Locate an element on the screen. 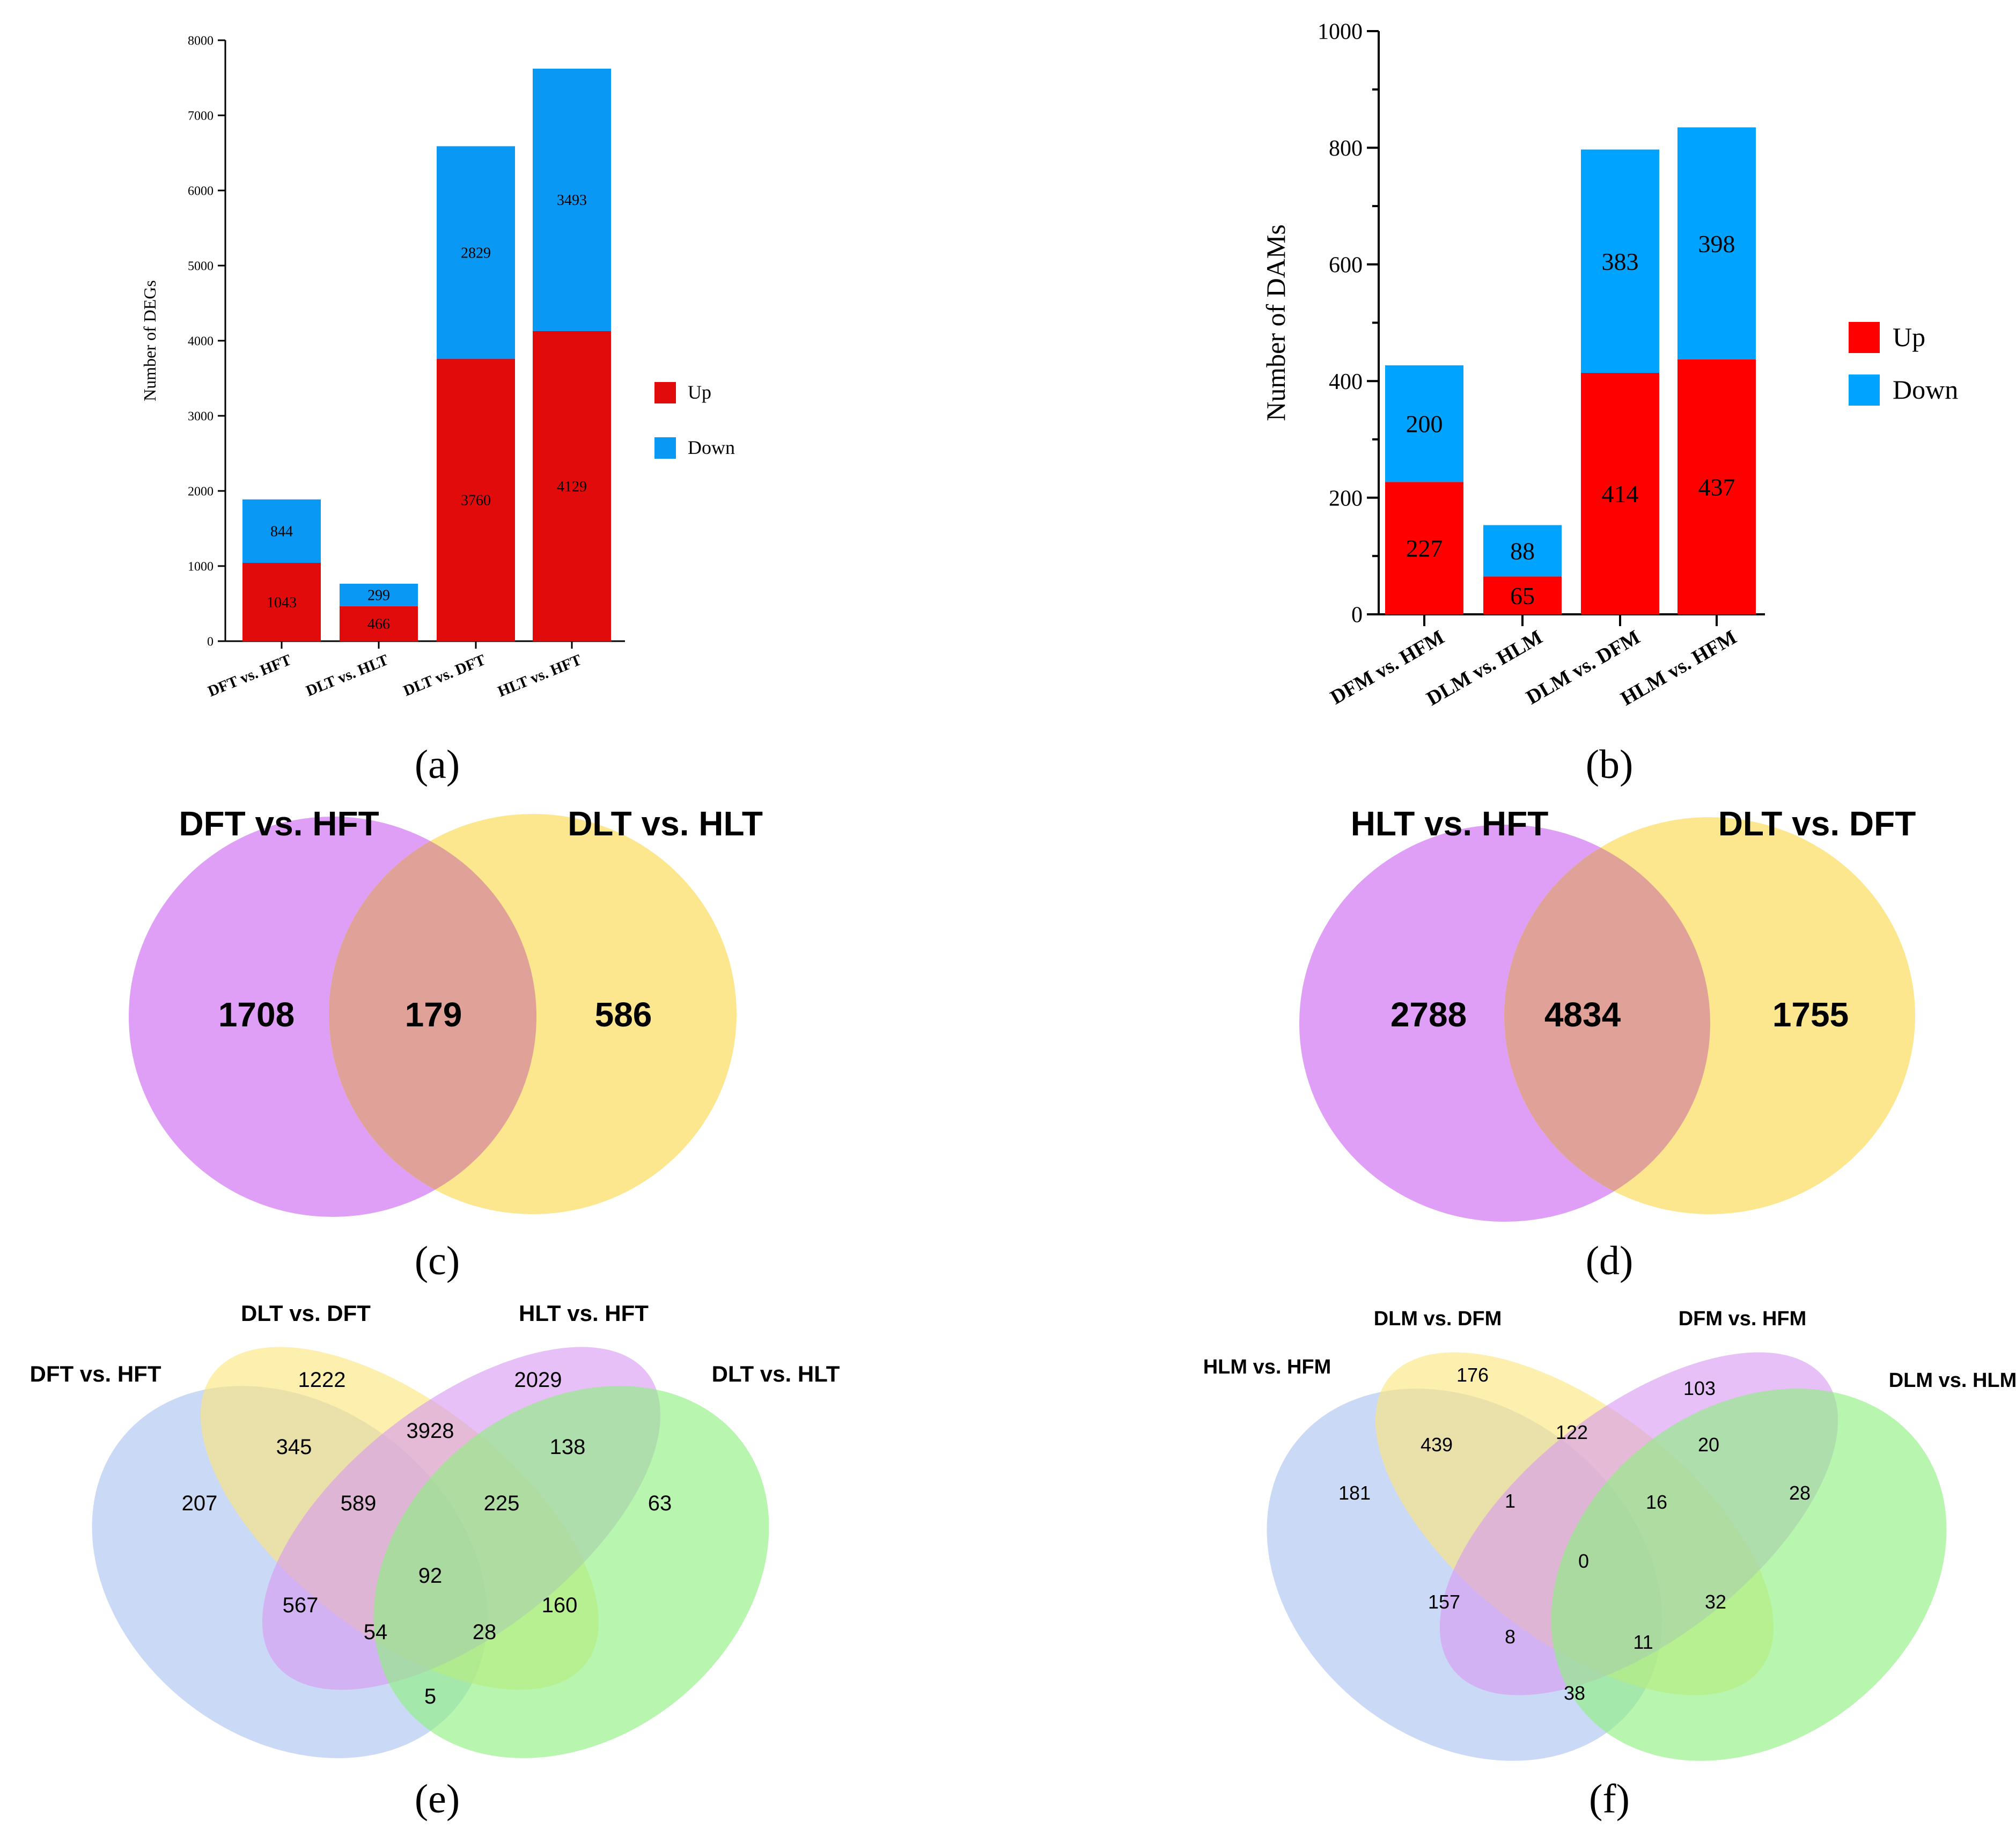  venn-region-ab: 439 is located at coordinates (1437, 1445).